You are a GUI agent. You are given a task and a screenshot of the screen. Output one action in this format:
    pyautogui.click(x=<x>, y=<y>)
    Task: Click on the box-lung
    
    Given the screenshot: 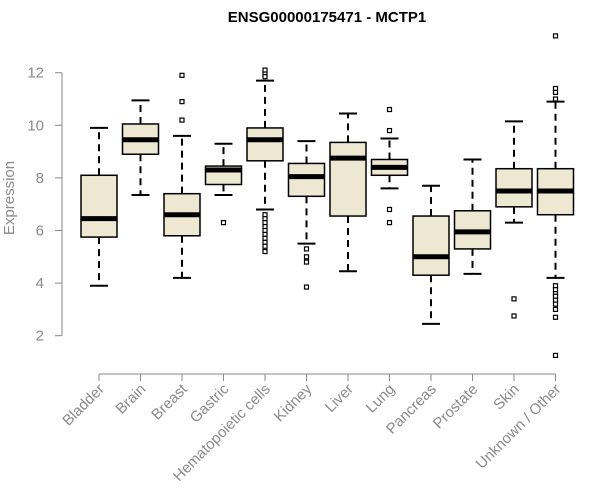 What is the action you would take?
    pyautogui.click(x=389, y=166)
    